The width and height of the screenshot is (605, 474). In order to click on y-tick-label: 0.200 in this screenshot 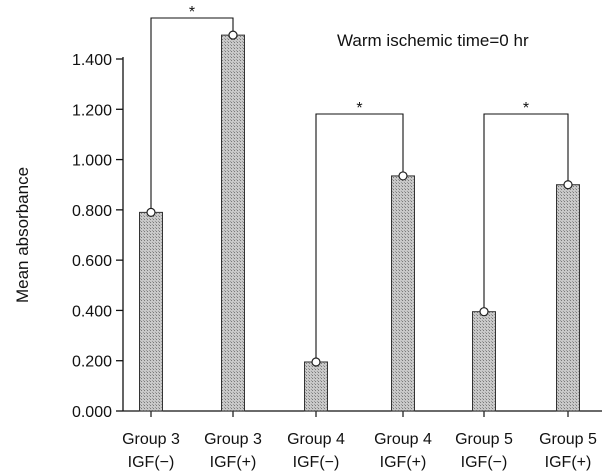, I will do `click(92, 362)`.